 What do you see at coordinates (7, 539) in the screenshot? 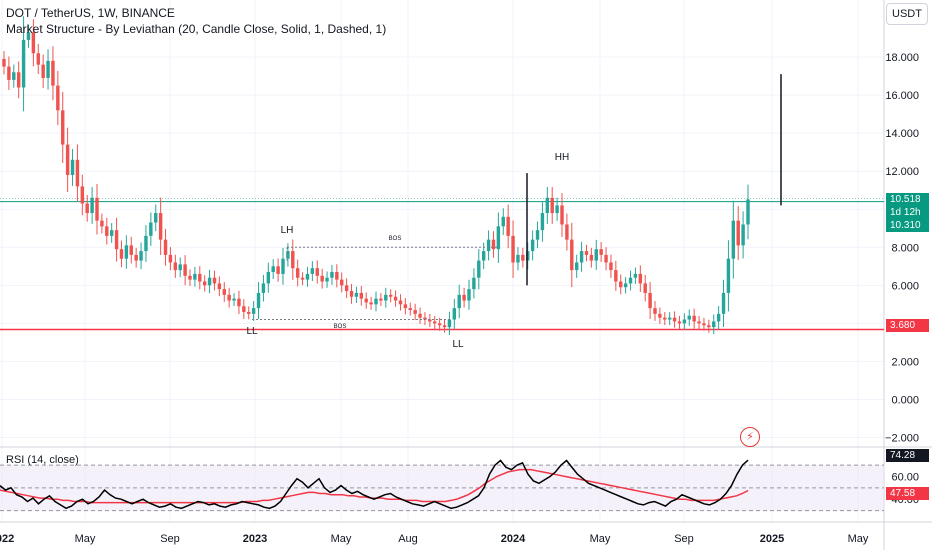
I see `time-tick-label: 2022` at bounding box center [7, 539].